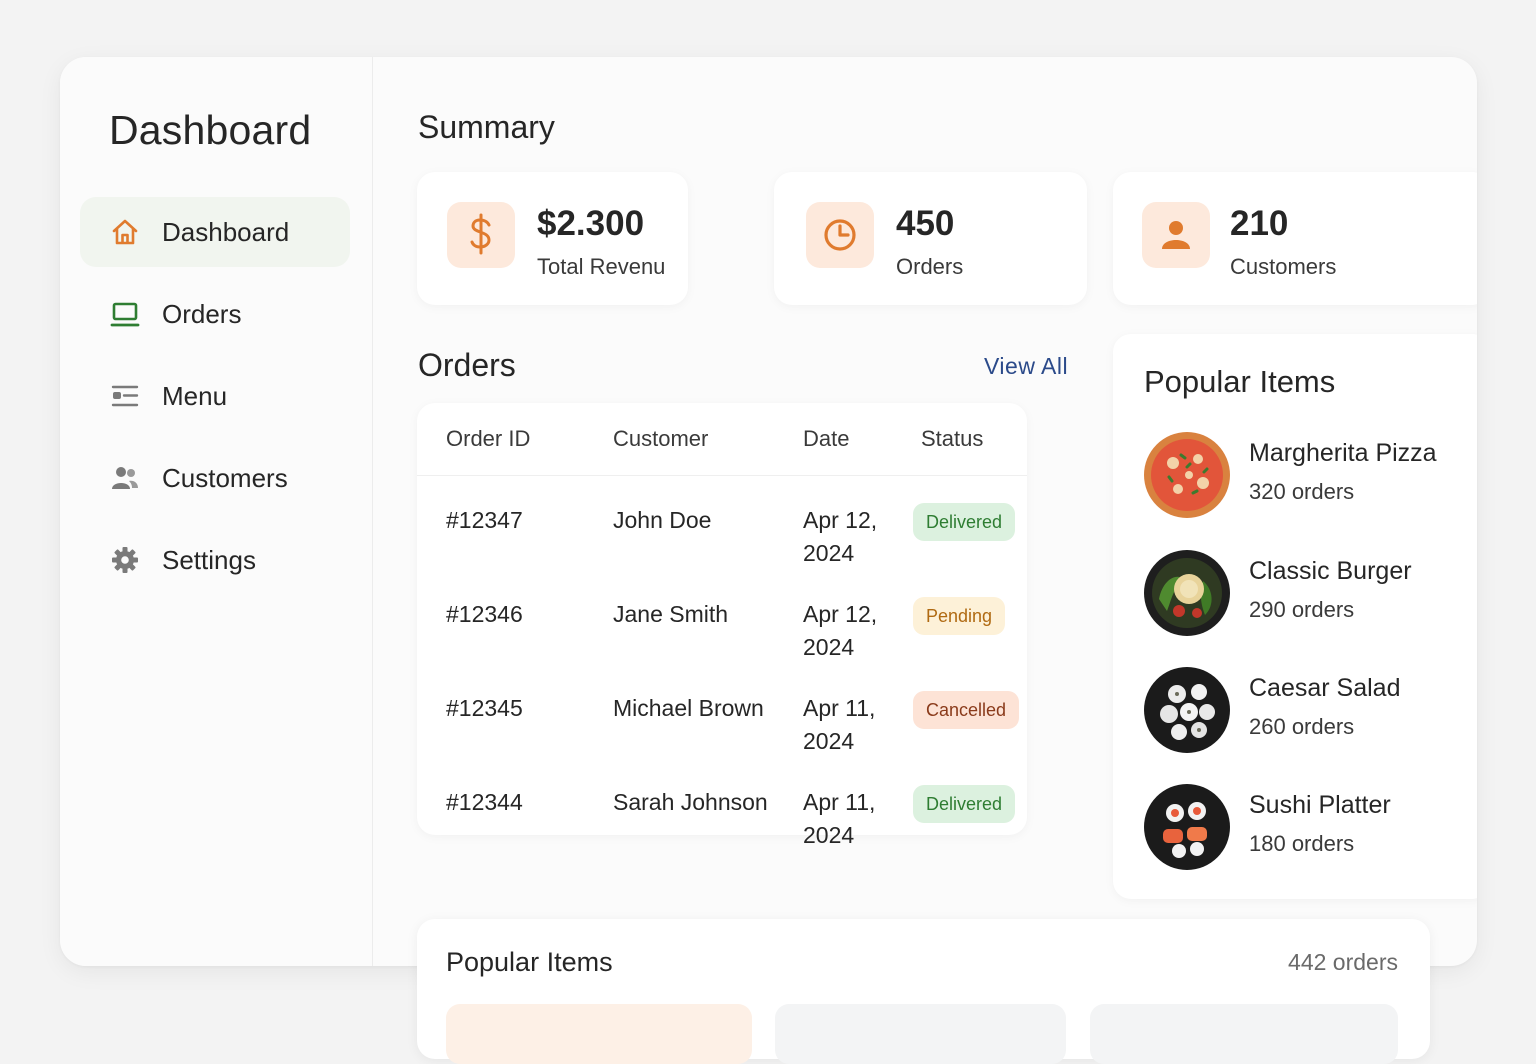  Describe the element at coordinates (1295, 238) in the screenshot. I see `stat-card-customers: 210 Customers` at that location.